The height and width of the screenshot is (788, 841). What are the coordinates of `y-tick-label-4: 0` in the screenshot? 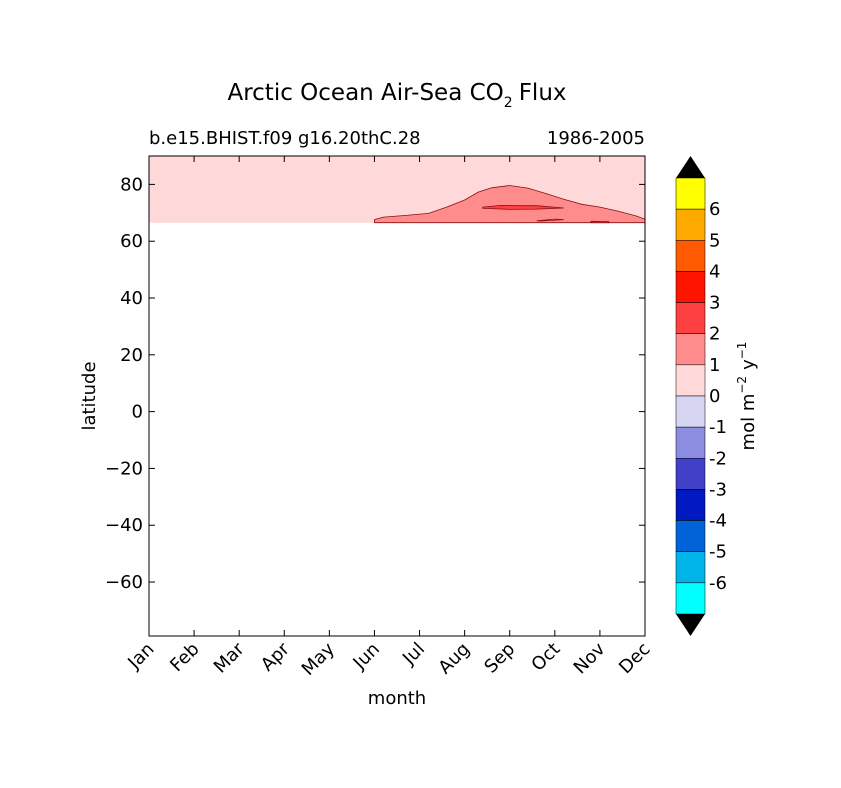 It's located at (137, 412).